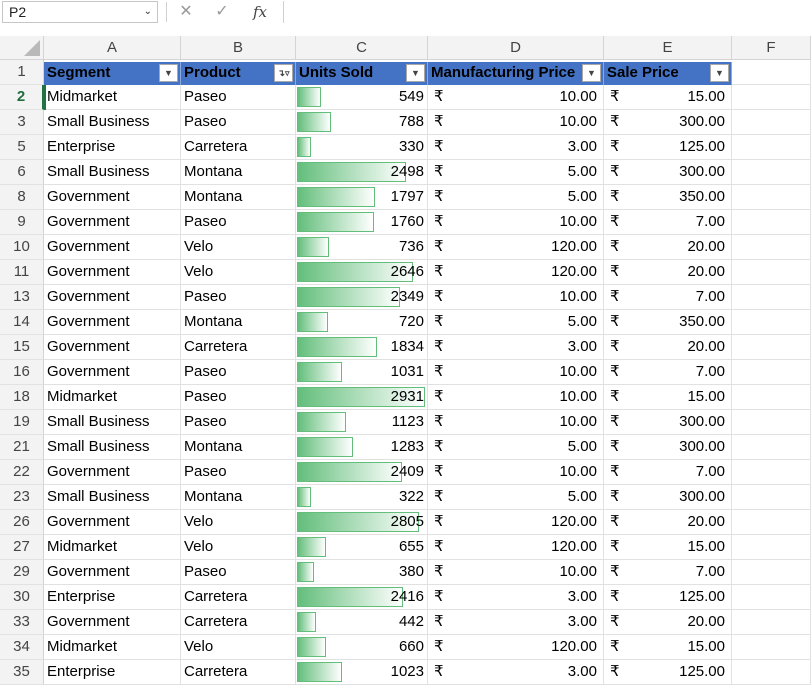  Describe the element at coordinates (362, 522) in the screenshot. I see `units-sold-cell: 2805` at that location.